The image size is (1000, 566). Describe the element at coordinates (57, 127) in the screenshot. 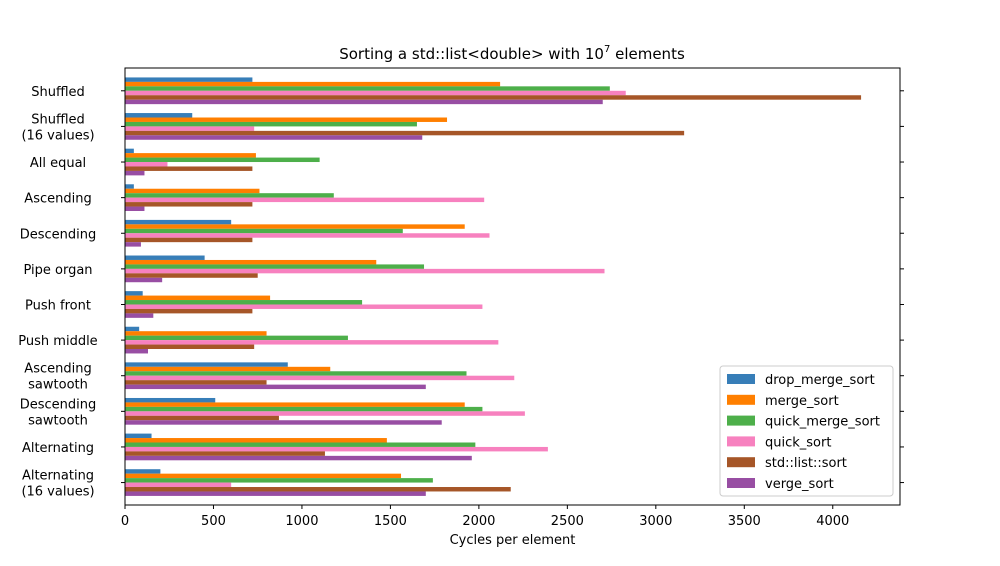

I see `y-tick-label: Shuffled (16 values)` at that location.